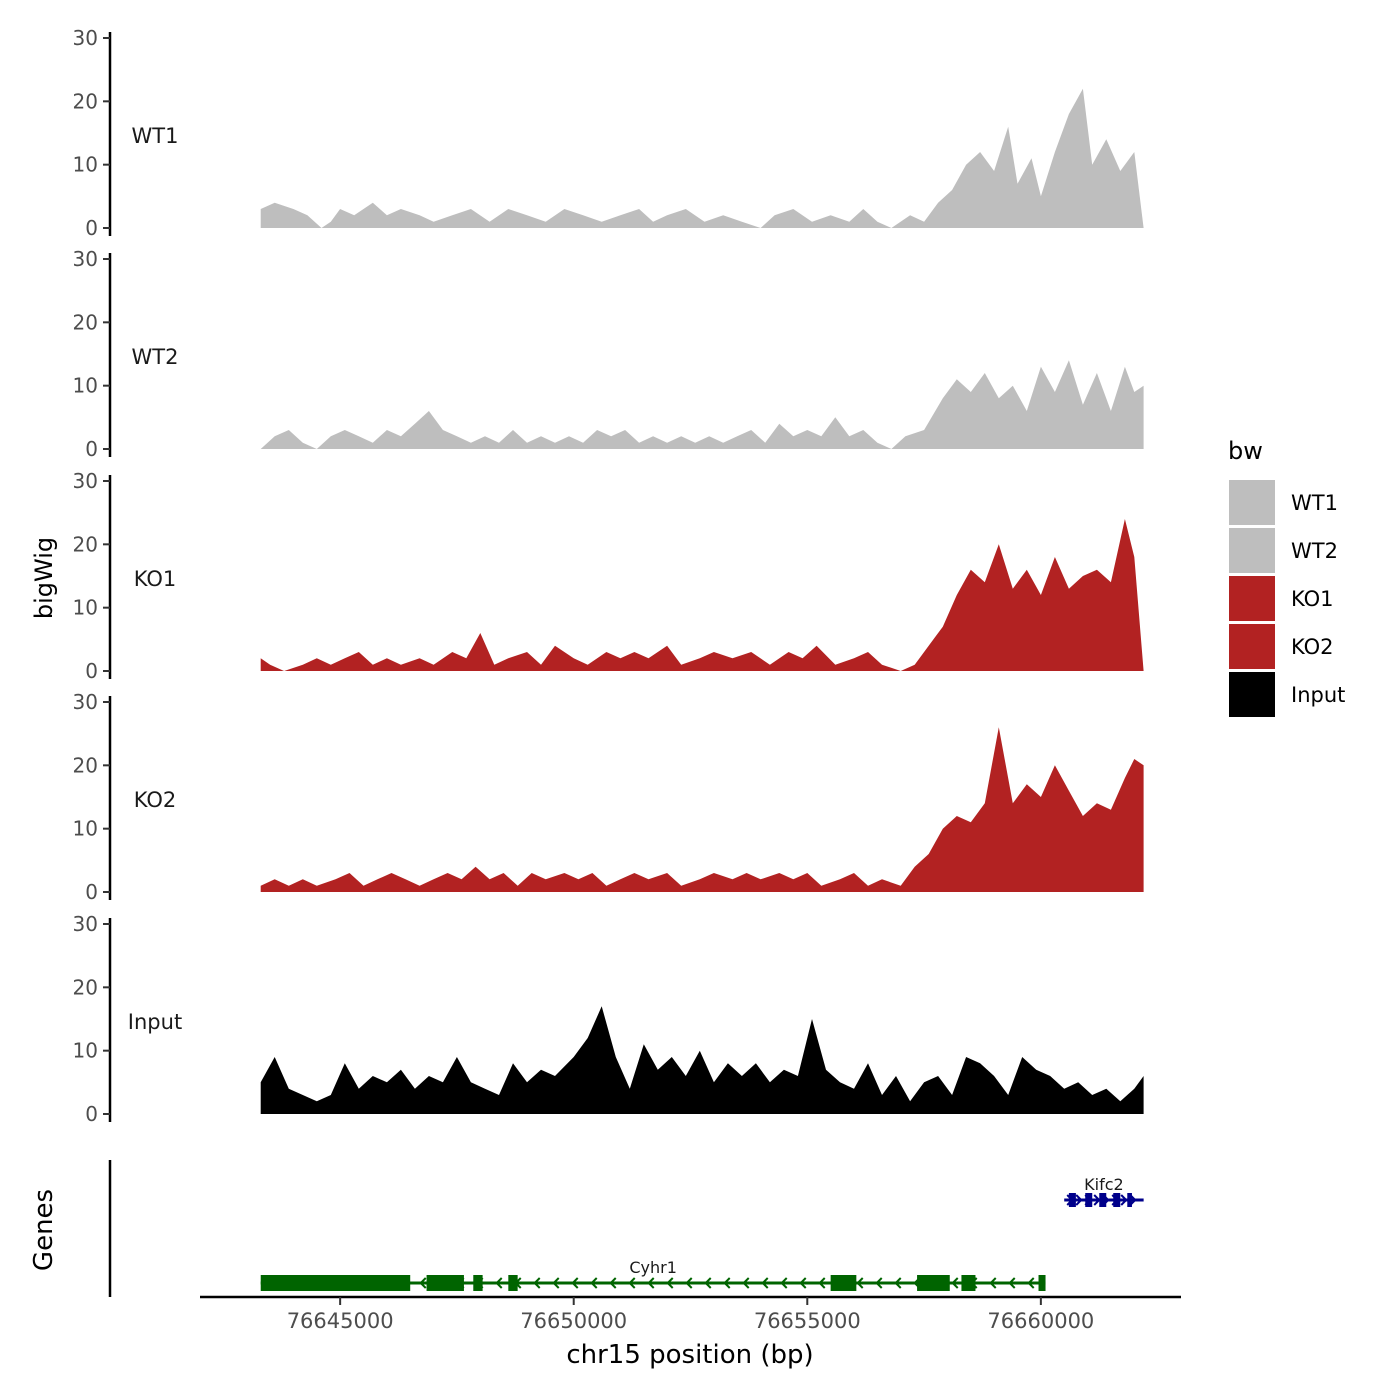 The height and width of the screenshot is (1400, 1400). What do you see at coordinates (44, 578) in the screenshot?
I see `y-axis-label: bigWig` at bounding box center [44, 578].